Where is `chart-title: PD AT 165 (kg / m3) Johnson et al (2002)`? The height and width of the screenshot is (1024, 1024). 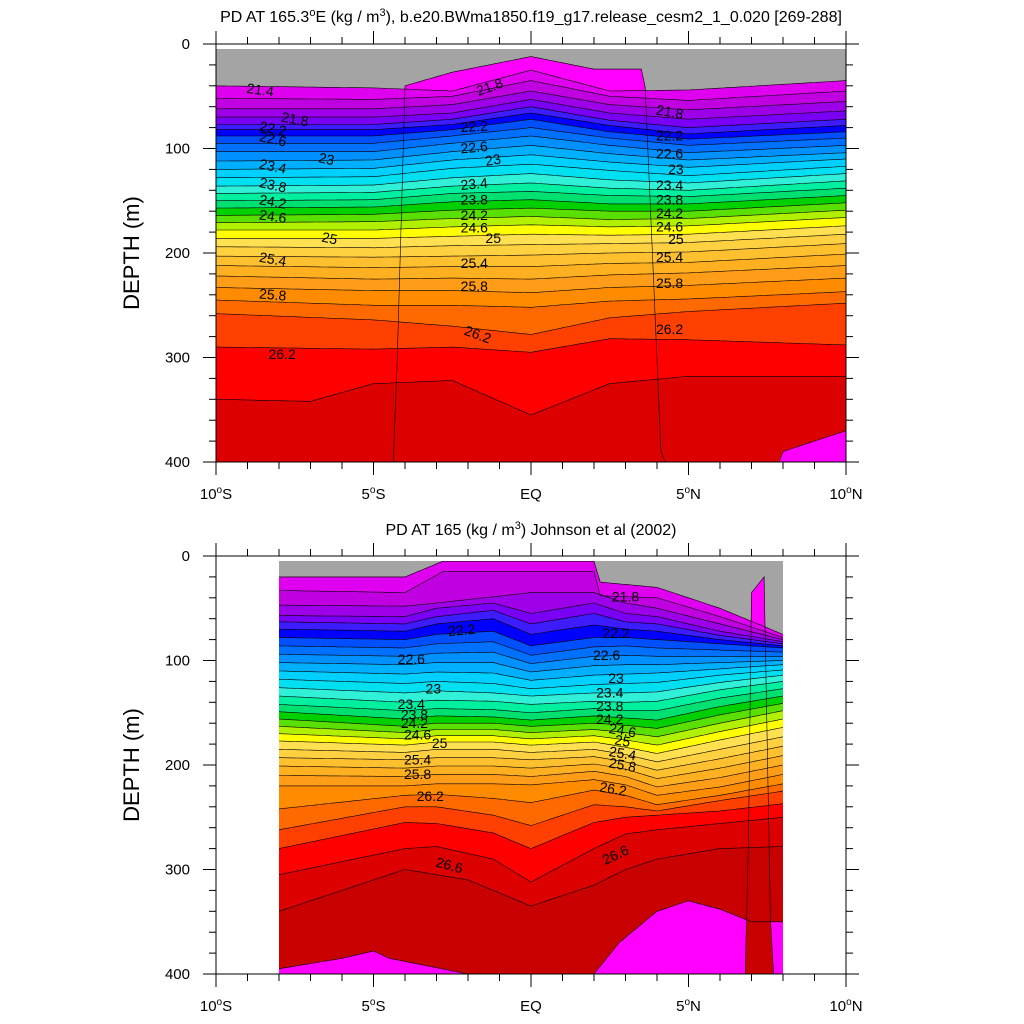
chart-title: PD AT 165 (kg / m3) Johnson et al (2002) is located at coordinates (530, 529).